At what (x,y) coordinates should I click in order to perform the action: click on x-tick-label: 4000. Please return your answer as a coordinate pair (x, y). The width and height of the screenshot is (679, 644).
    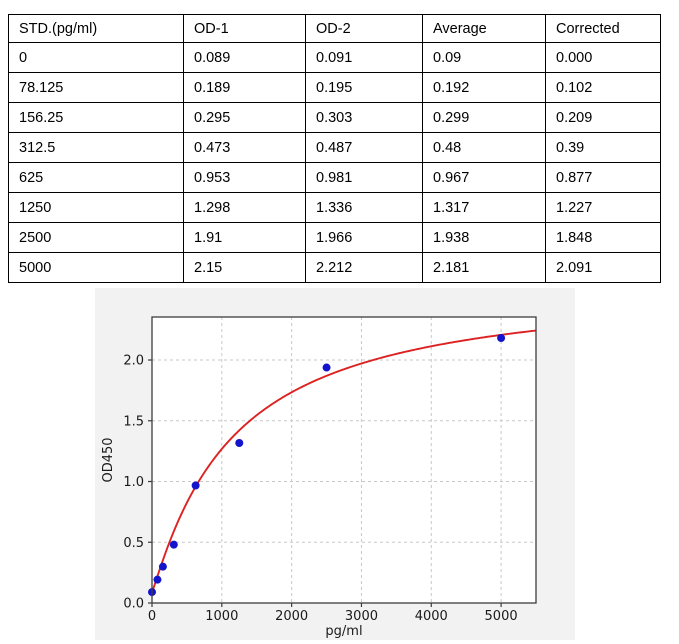
    Looking at the image, I should click on (431, 616).